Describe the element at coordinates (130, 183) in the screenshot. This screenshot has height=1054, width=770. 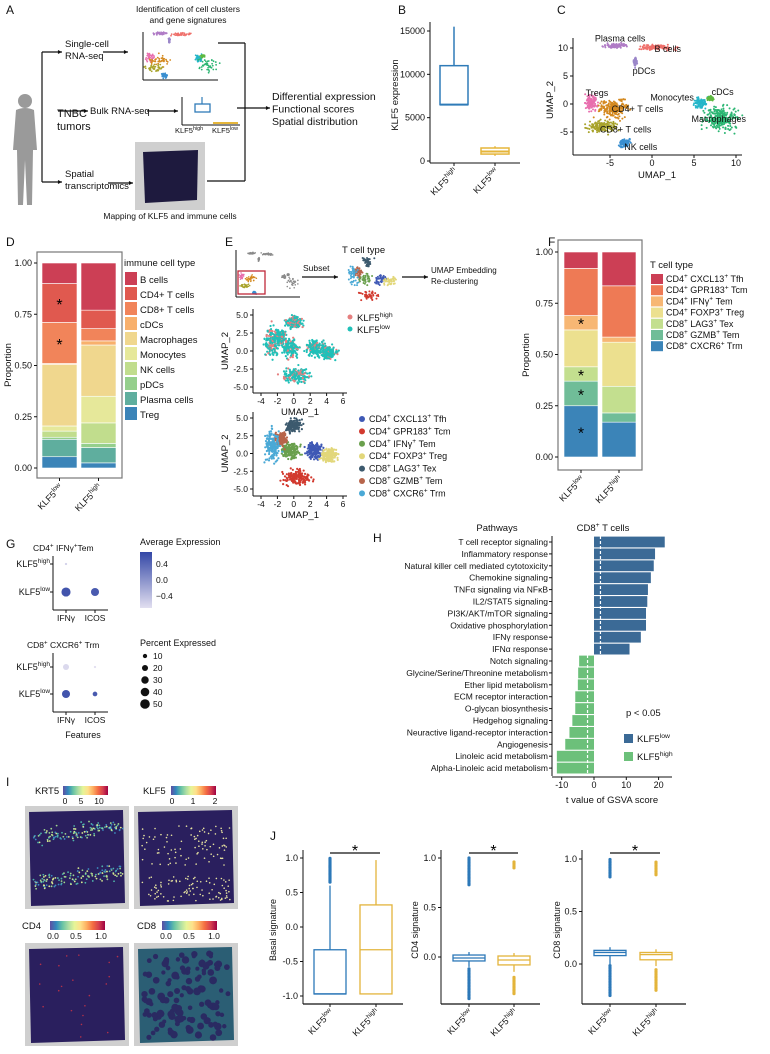
I see `arrowhead-icon` at that location.